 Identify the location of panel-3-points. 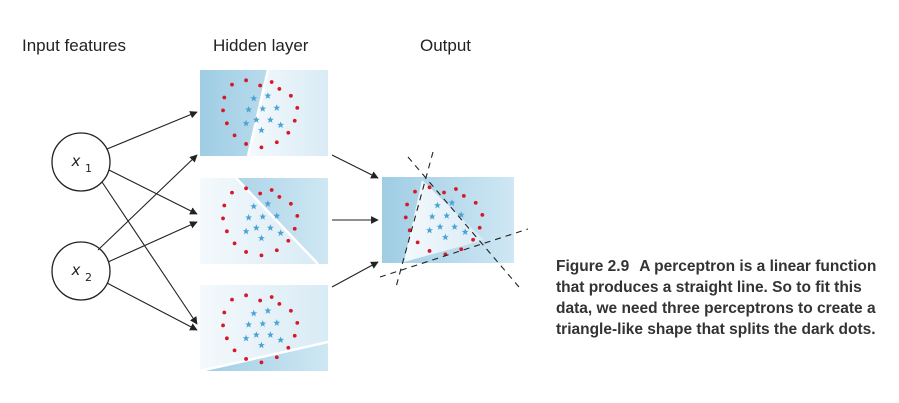
(260, 329).